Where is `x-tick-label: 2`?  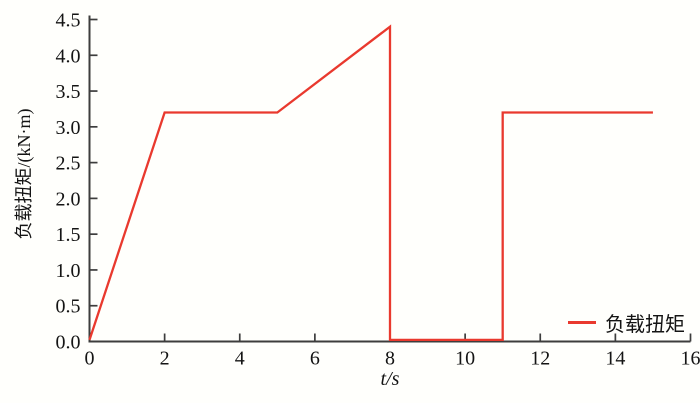 x-tick-label: 2 is located at coordinates (165, 359).